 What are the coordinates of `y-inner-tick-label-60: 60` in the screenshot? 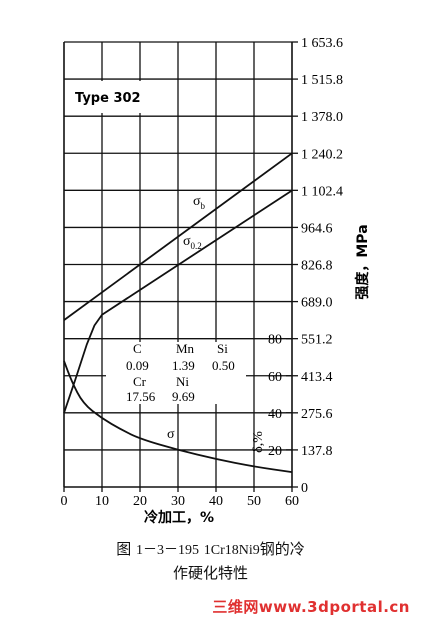 It's located at (275, 377).